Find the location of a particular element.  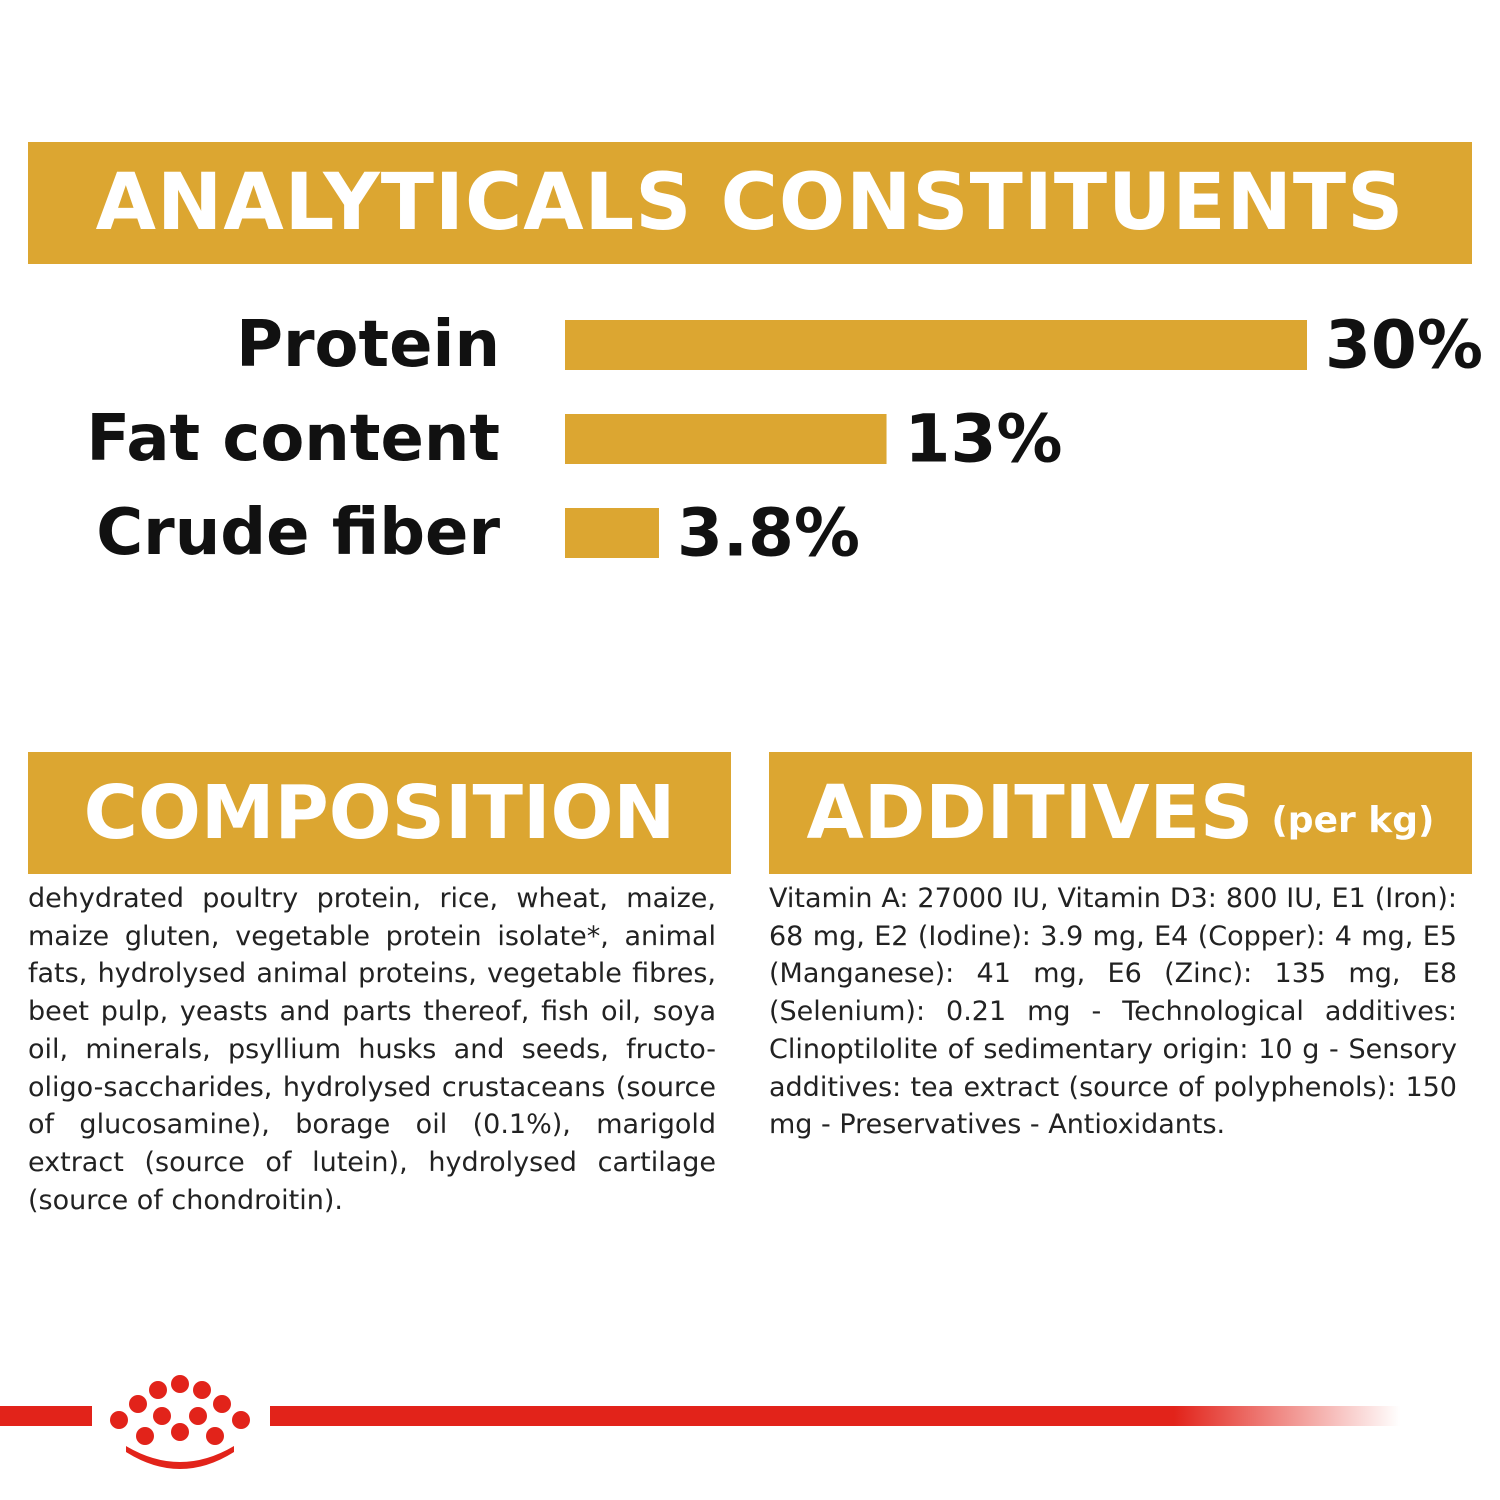

royal-canin-crown-icon is located at coordinates (180, 1422).